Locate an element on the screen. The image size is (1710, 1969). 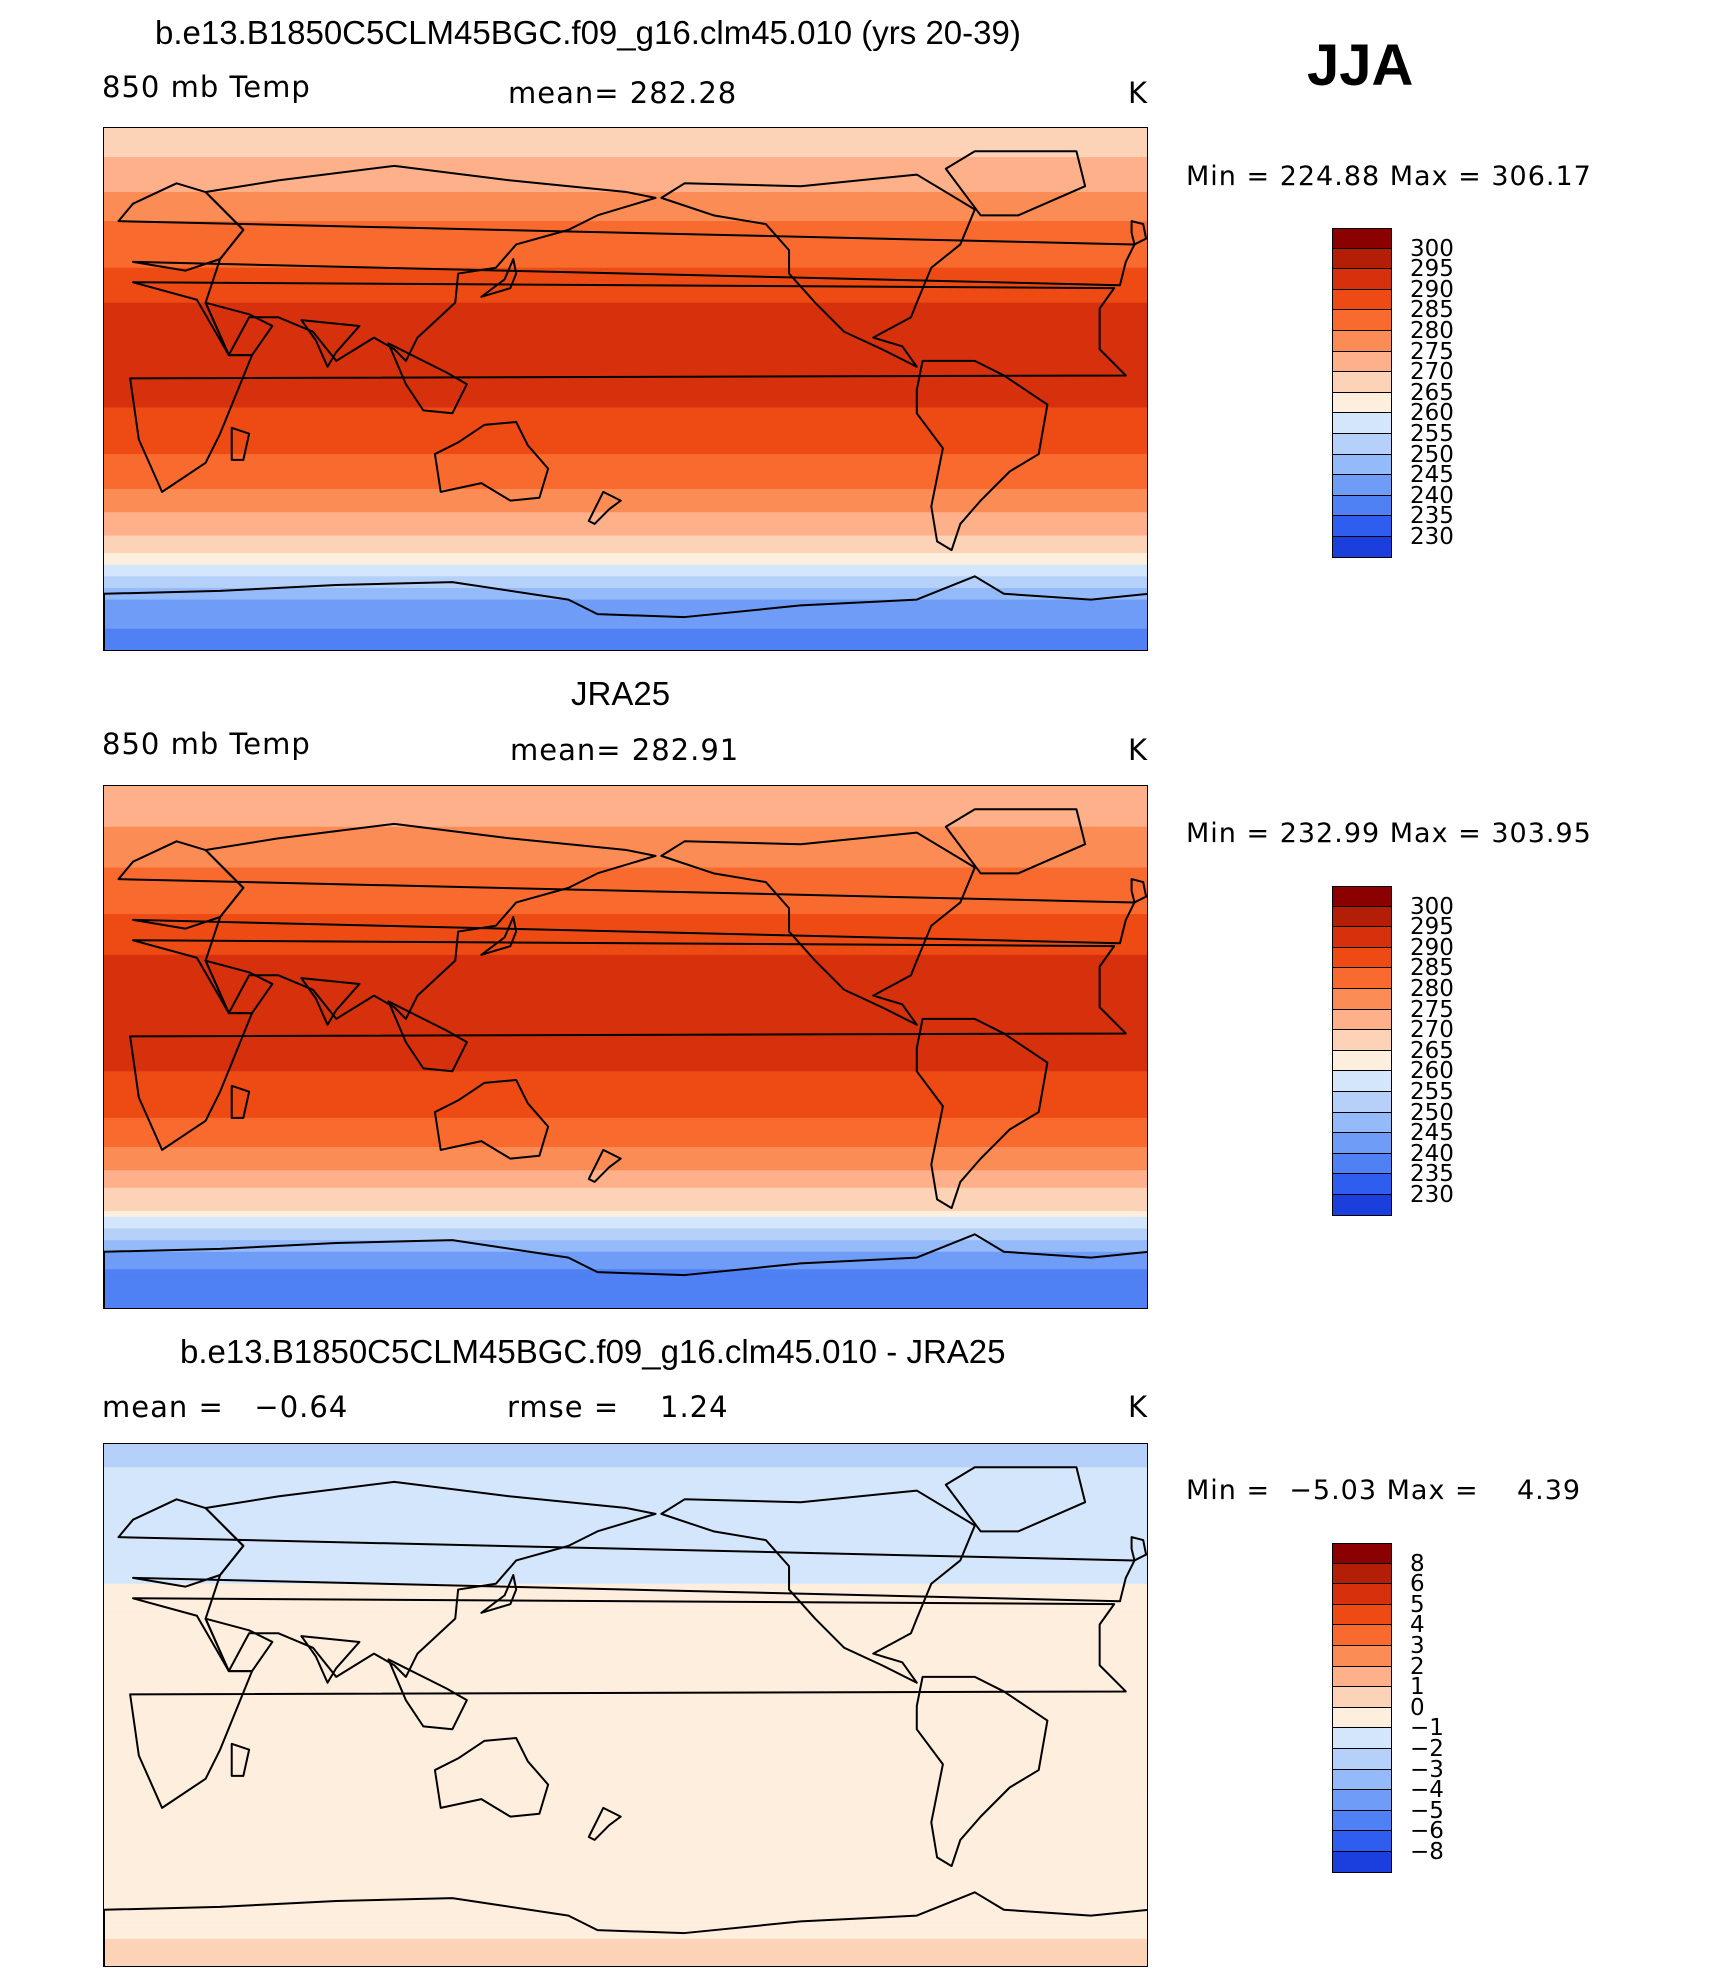
panel-1-minmax: Min = 224.88 Max = 306.17 is located at coordinates (1389, 176).